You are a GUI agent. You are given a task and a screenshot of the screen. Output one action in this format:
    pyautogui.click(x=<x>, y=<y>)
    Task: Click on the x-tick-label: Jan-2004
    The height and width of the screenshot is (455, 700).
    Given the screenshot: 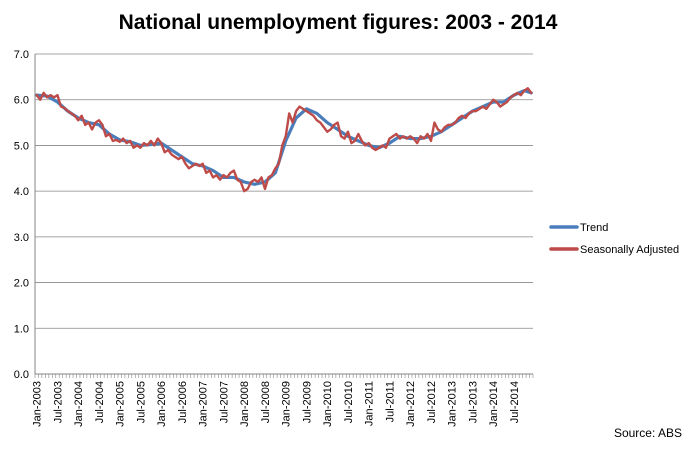 What is the action you would take?
    pyautogui.click(x=79, y=404)
    